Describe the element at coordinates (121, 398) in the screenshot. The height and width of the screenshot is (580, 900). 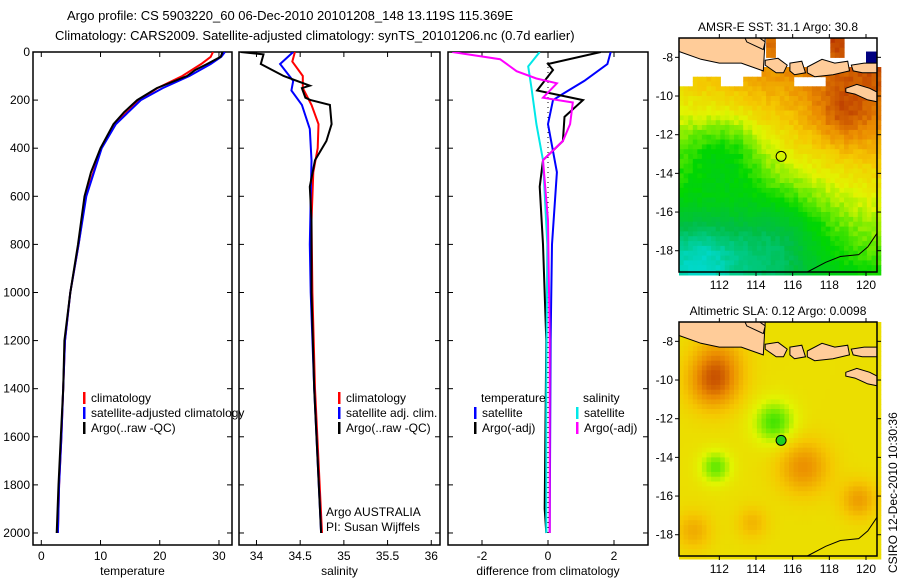
I see `legend-label: climatology` at that location.